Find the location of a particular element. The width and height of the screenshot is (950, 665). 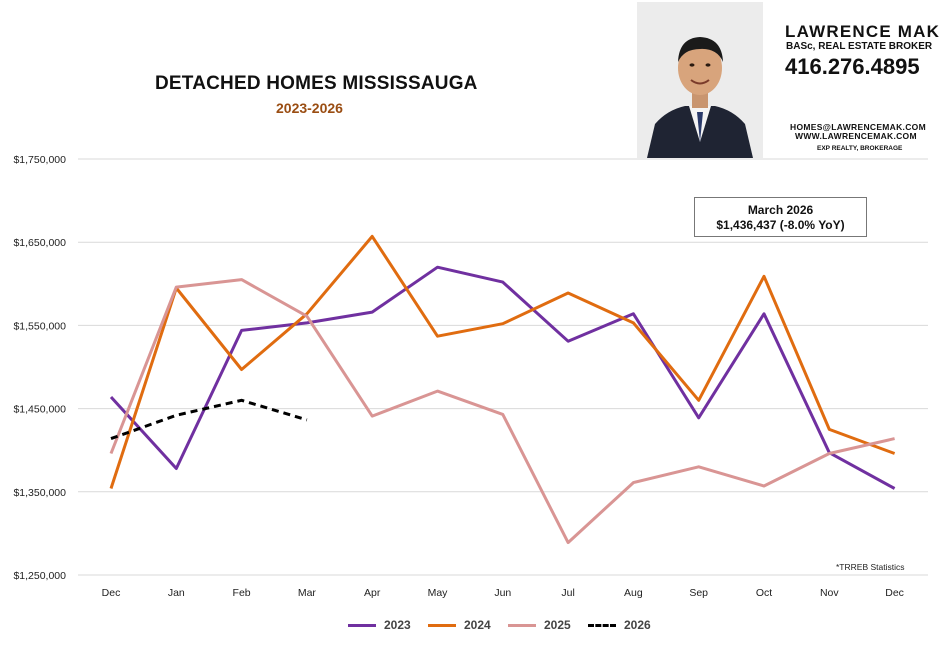

legend-label-2026: 2026 is located at coordinates (637, 625).